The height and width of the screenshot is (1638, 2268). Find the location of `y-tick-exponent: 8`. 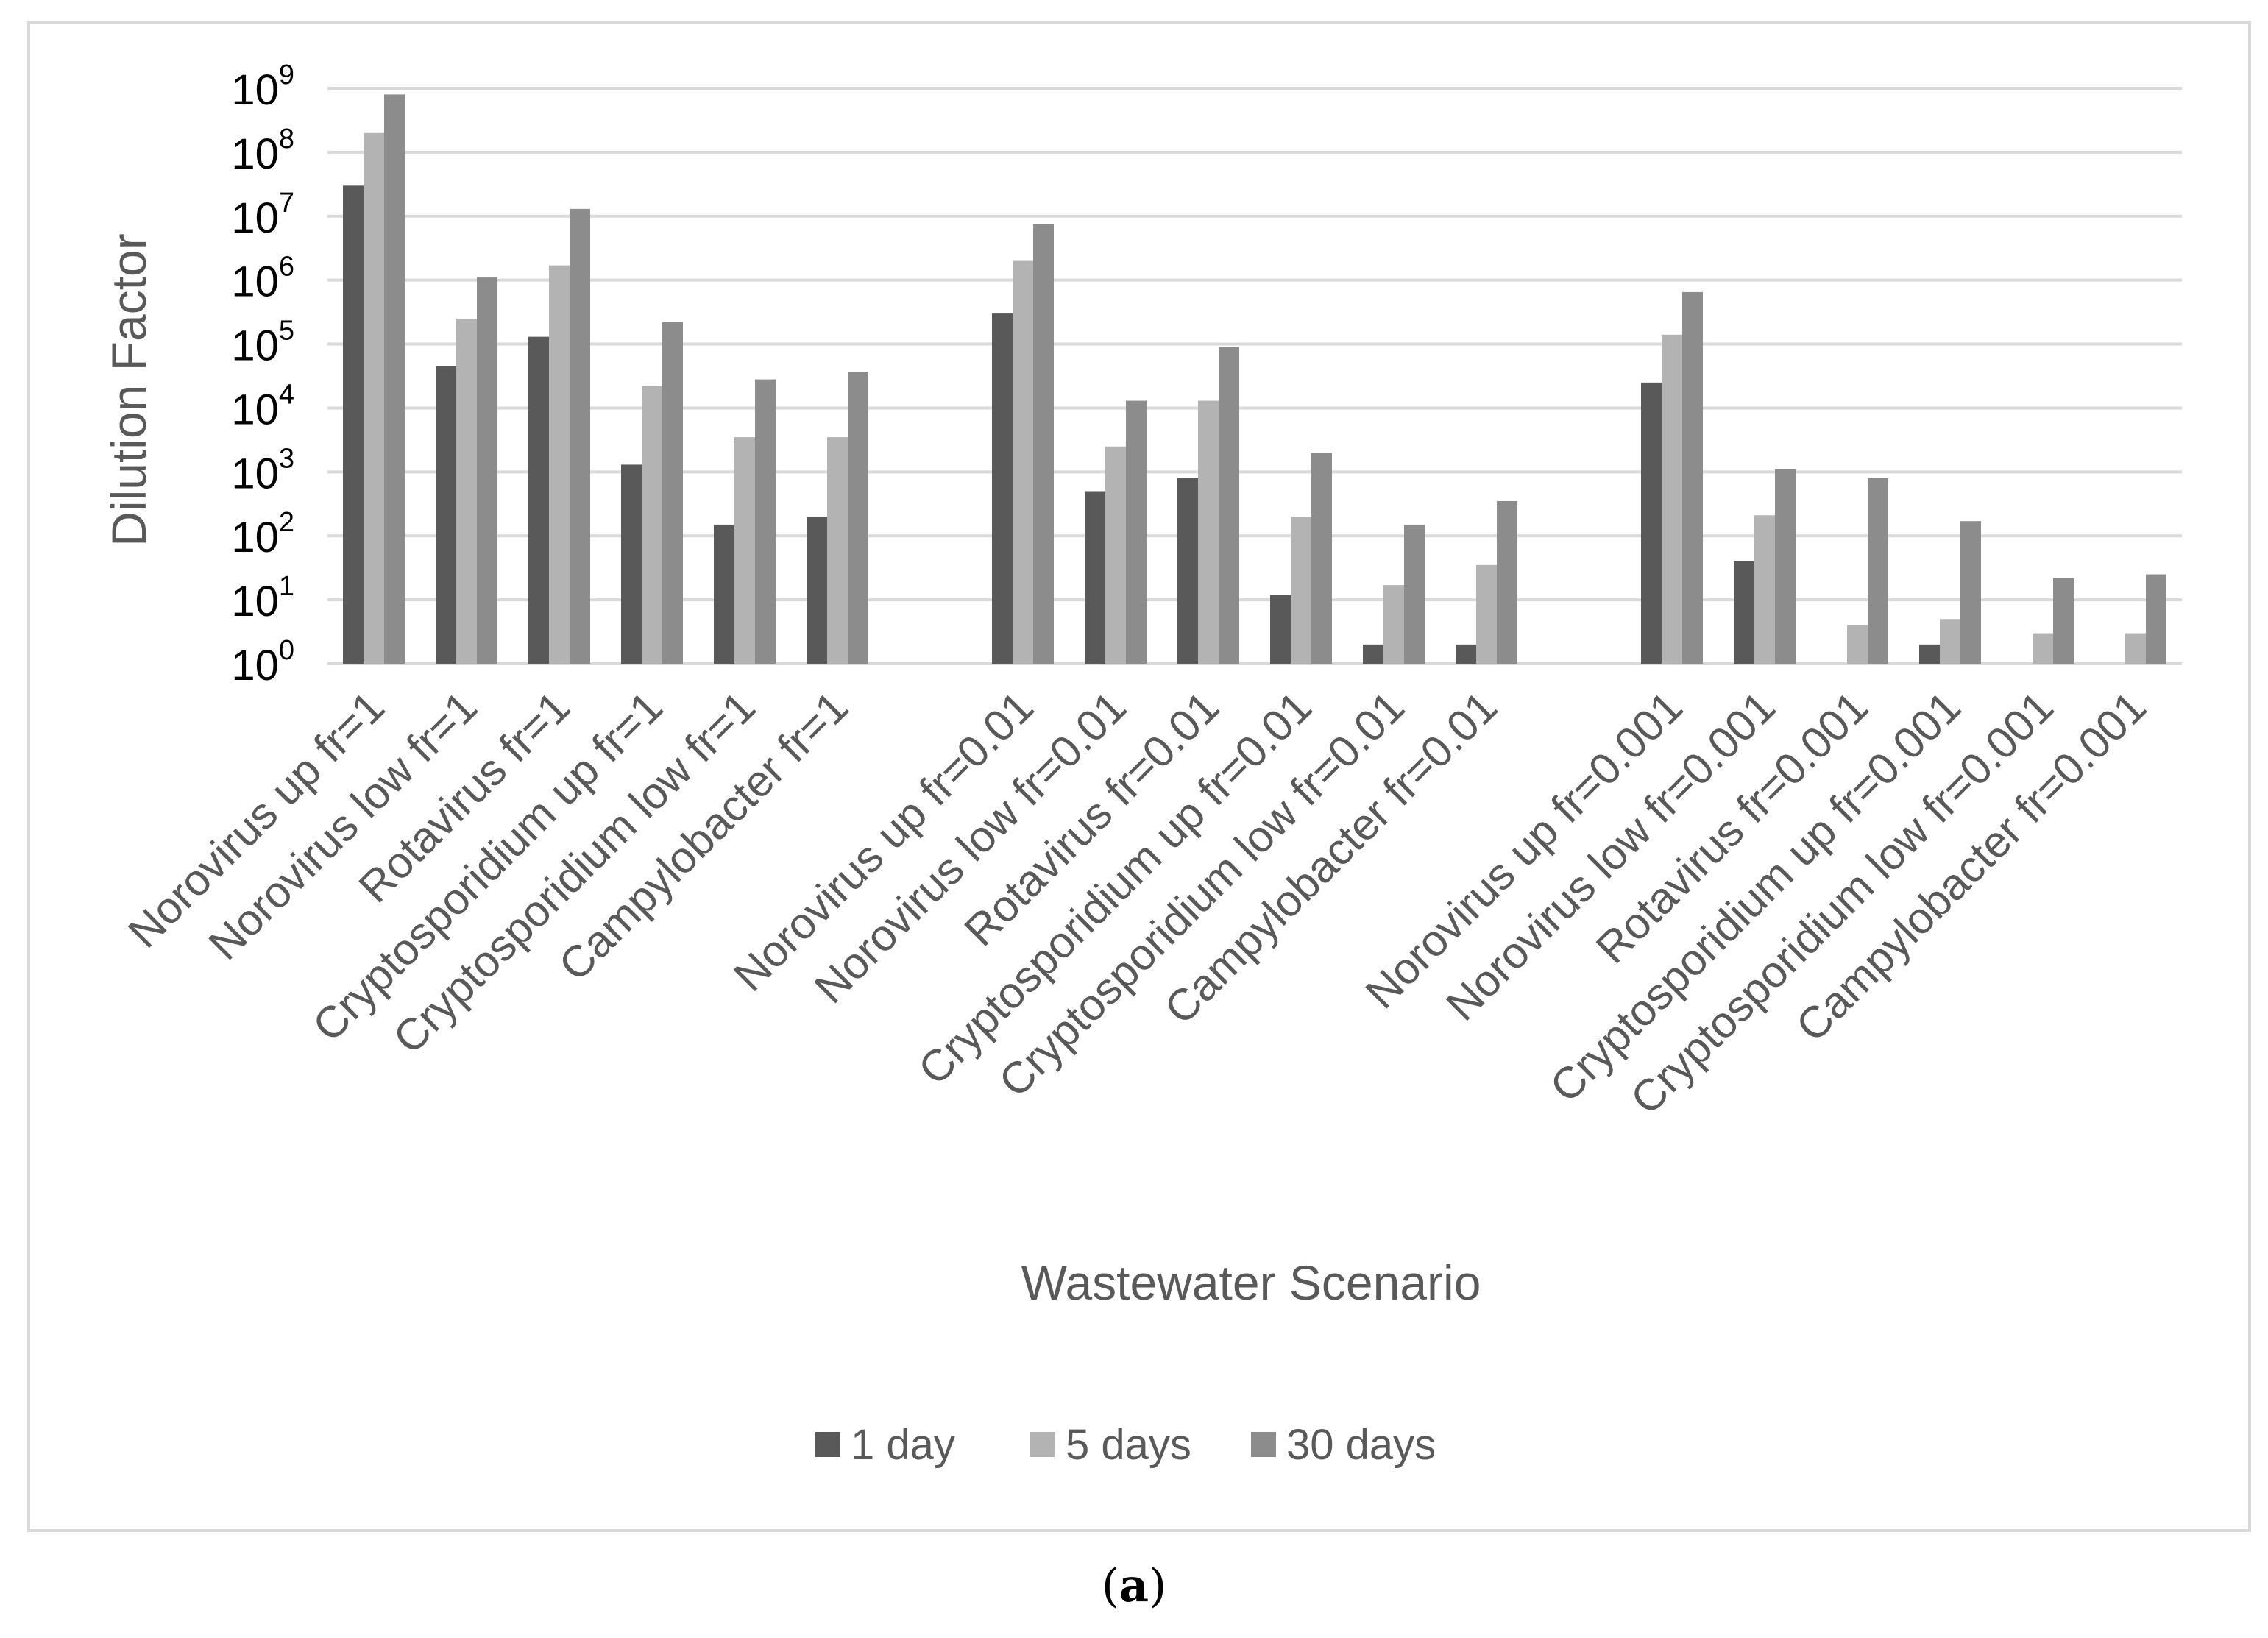

y-tick-exponent: 8 is located at coordinates (286, 139).